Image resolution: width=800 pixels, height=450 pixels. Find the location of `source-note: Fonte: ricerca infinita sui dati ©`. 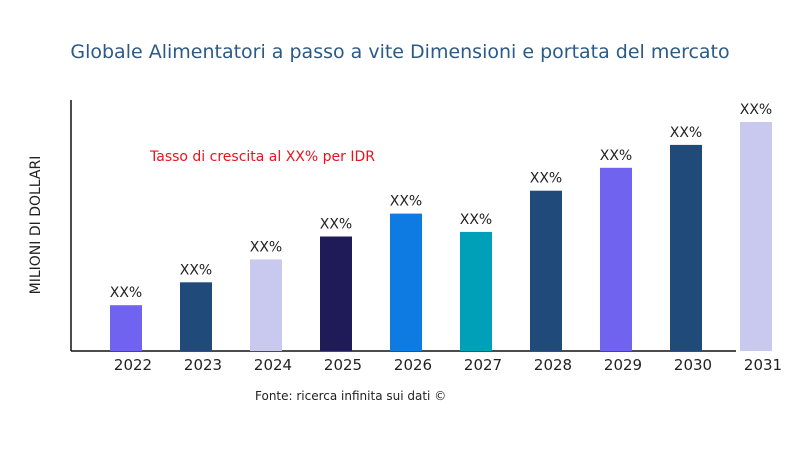

source-note: Fonte: ricerca infinita sui dati © is located at coordinates (350, 396).